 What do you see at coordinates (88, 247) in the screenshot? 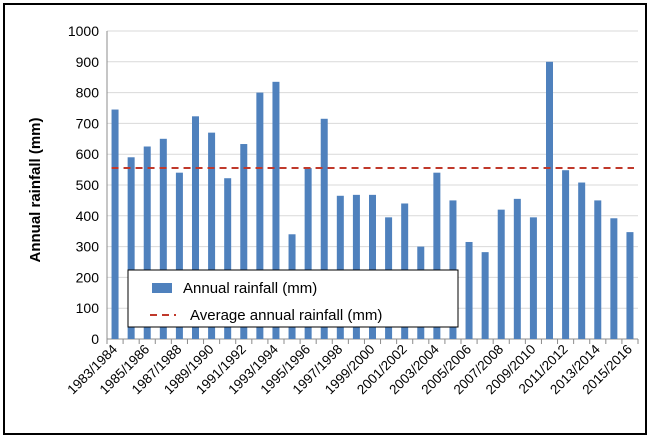
I see `y-tick-label: 300` at bounding box center [88, 247].